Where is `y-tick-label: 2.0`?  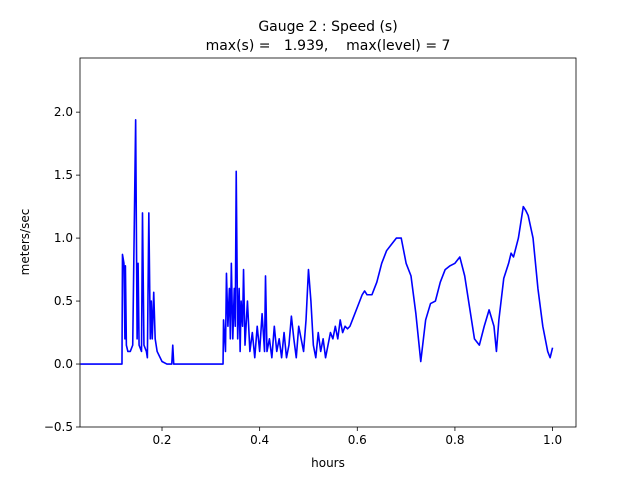
y-tick-label: 2.0 is located at coordinates (63, 112).